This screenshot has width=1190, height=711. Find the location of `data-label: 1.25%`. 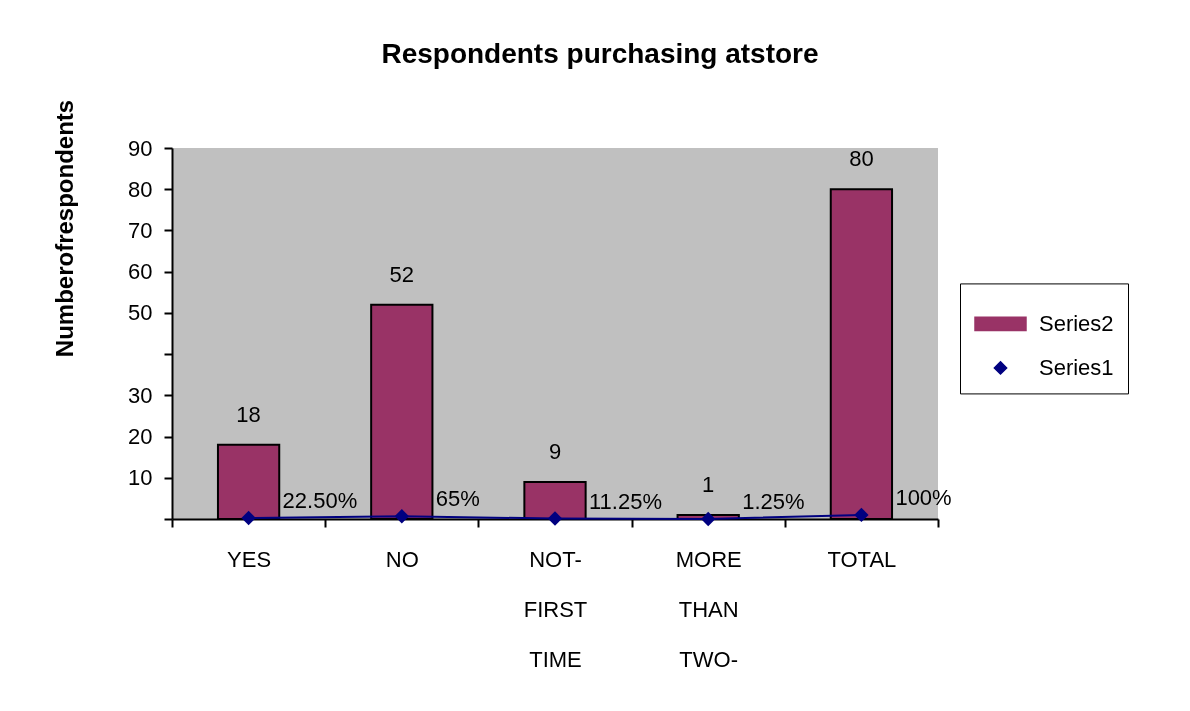

data-label: 1.25% is located at coordinates (773, 501).